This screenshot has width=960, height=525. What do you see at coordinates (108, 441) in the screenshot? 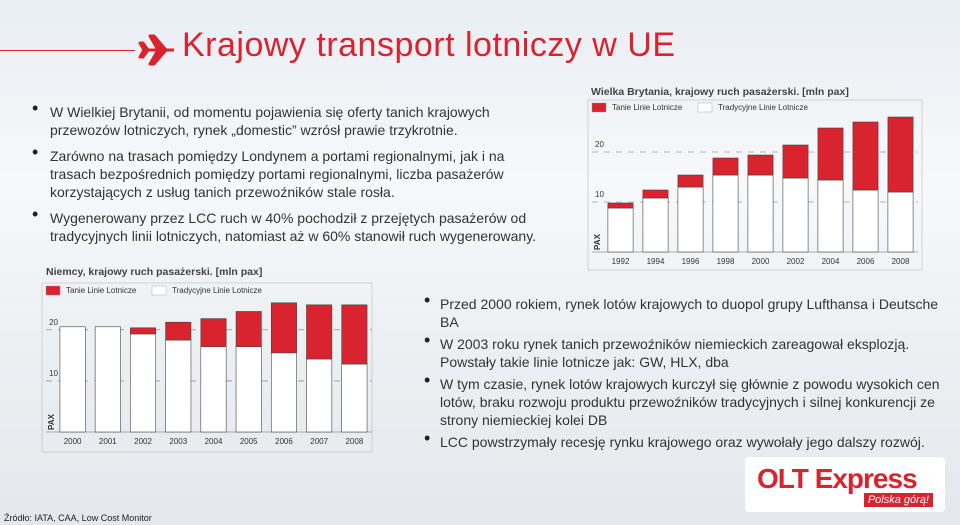
I see `x-tick-label: 2001` at bounding box center [108, 441].